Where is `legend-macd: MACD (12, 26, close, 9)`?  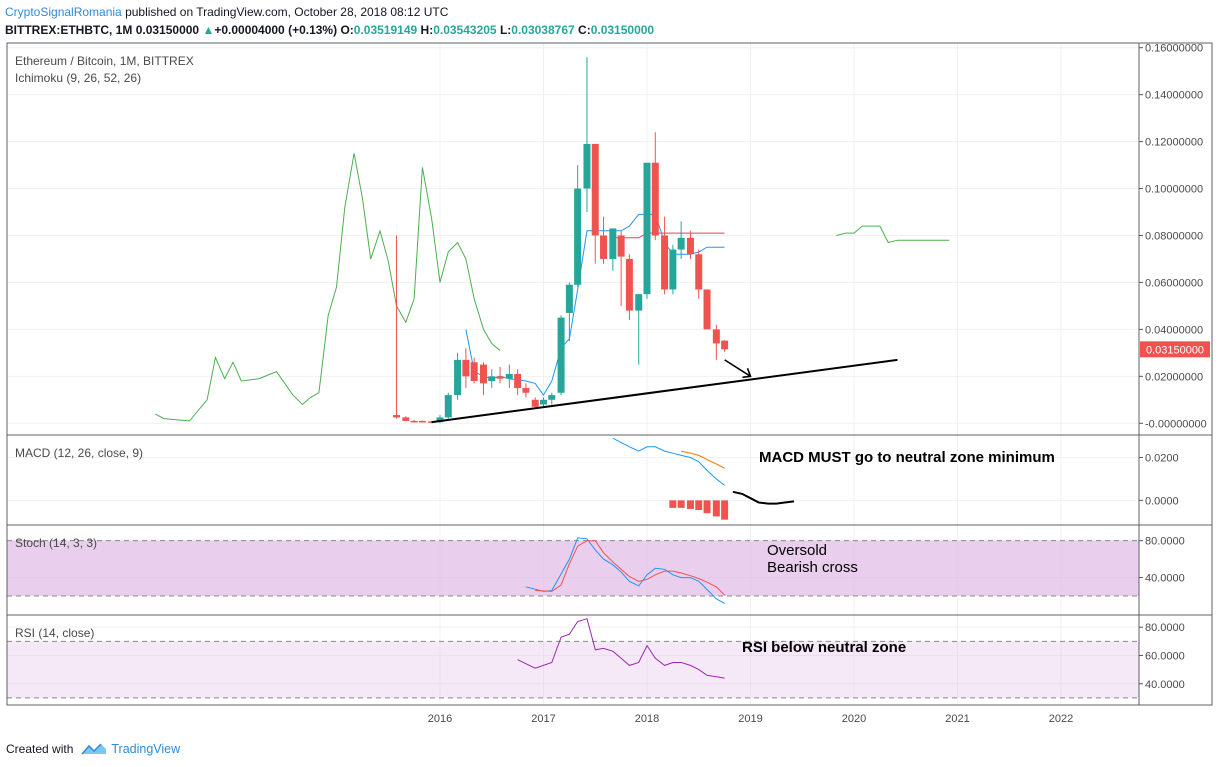 legend-macd: MACD (12, 26, close, 9) is located at coordinates (79, 453).